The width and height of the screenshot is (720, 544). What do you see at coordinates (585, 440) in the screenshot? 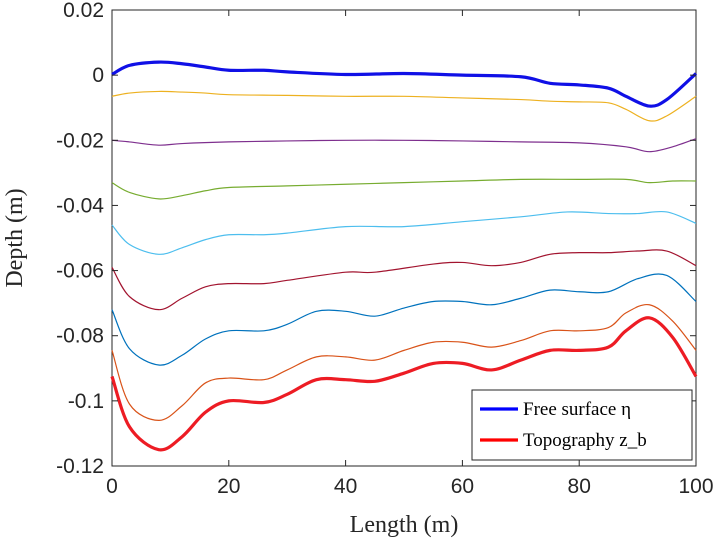
I see `legend-label-topography: Topography z_b` at bounding box center [585, 440].